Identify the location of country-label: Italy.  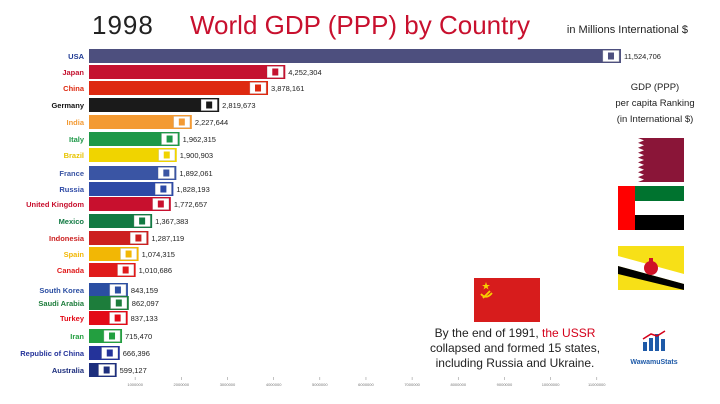
(77, 139).